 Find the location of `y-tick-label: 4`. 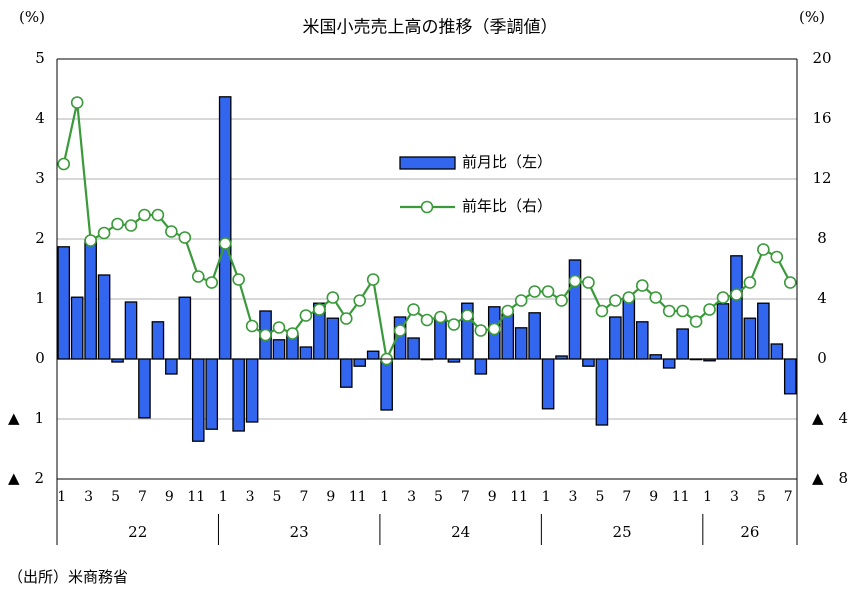

y-tick-label: 4 is located at coordinates (40, 118).